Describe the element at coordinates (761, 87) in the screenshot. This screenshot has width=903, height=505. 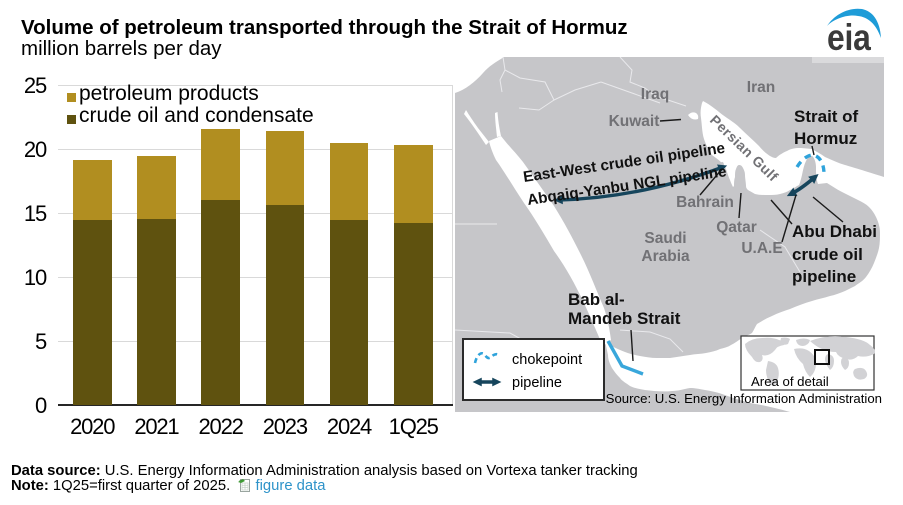
I see `svg-text: Iran` at that location.